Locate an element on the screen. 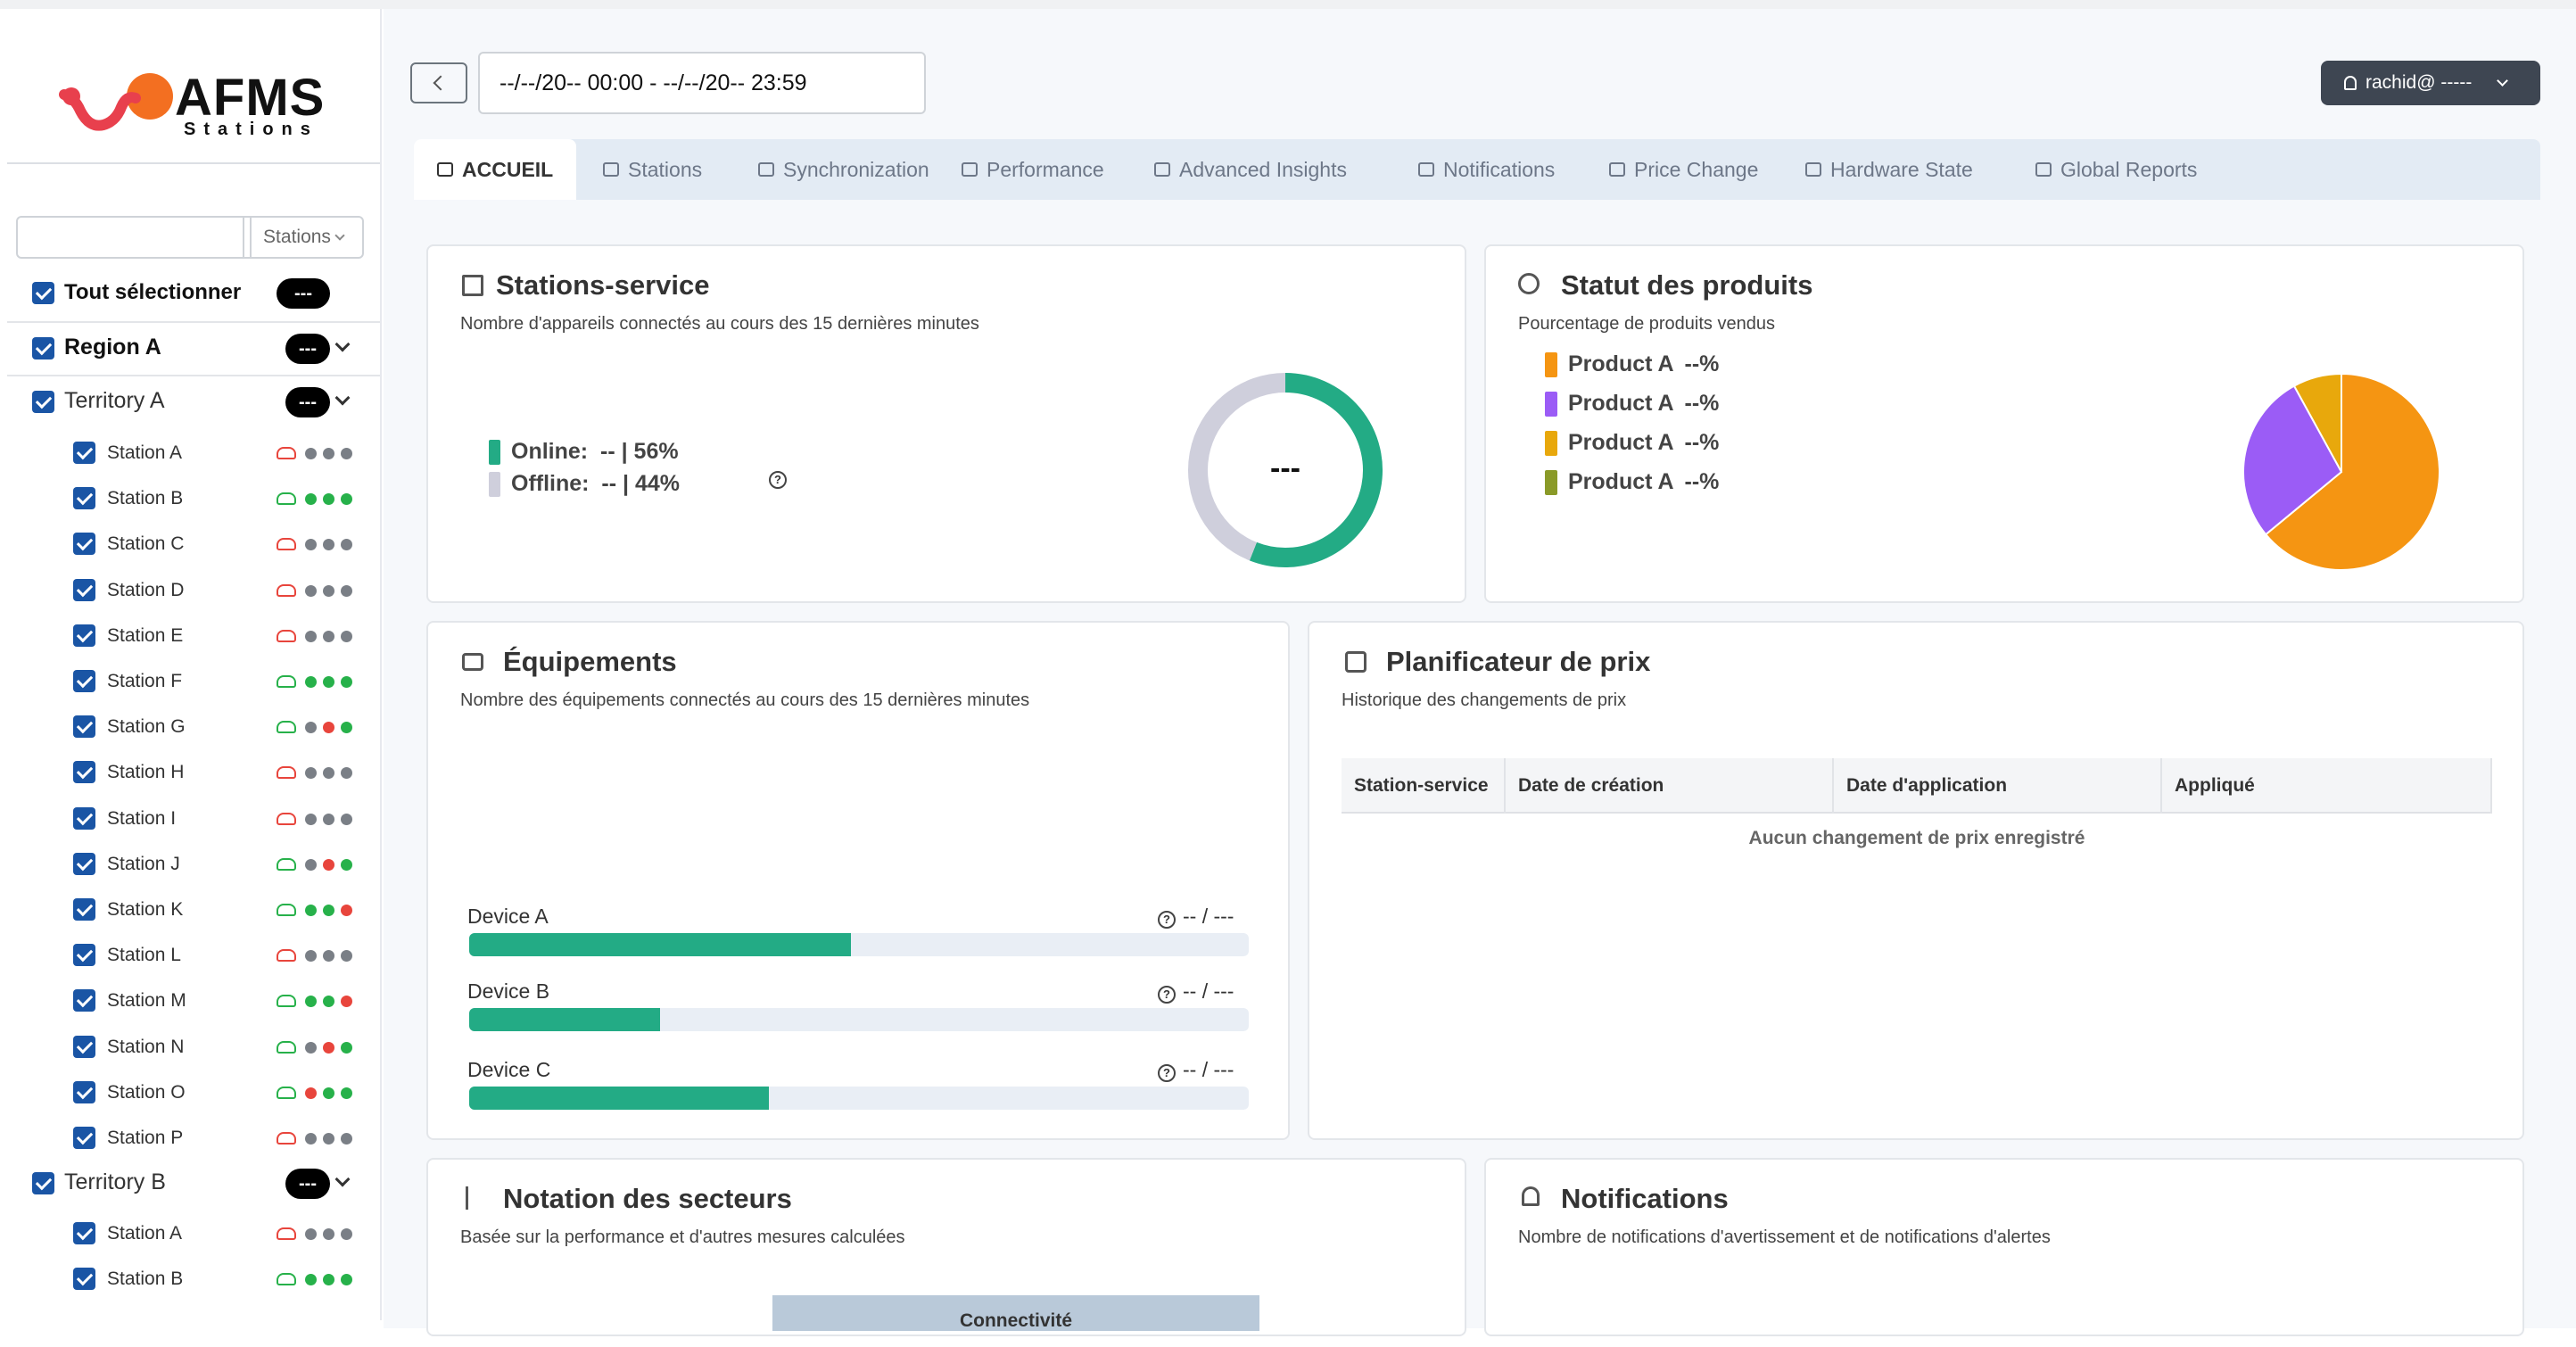 The height and width of the screenshot is (1347, 2576). donut-slice-online is located at coordinates (1316, 470).